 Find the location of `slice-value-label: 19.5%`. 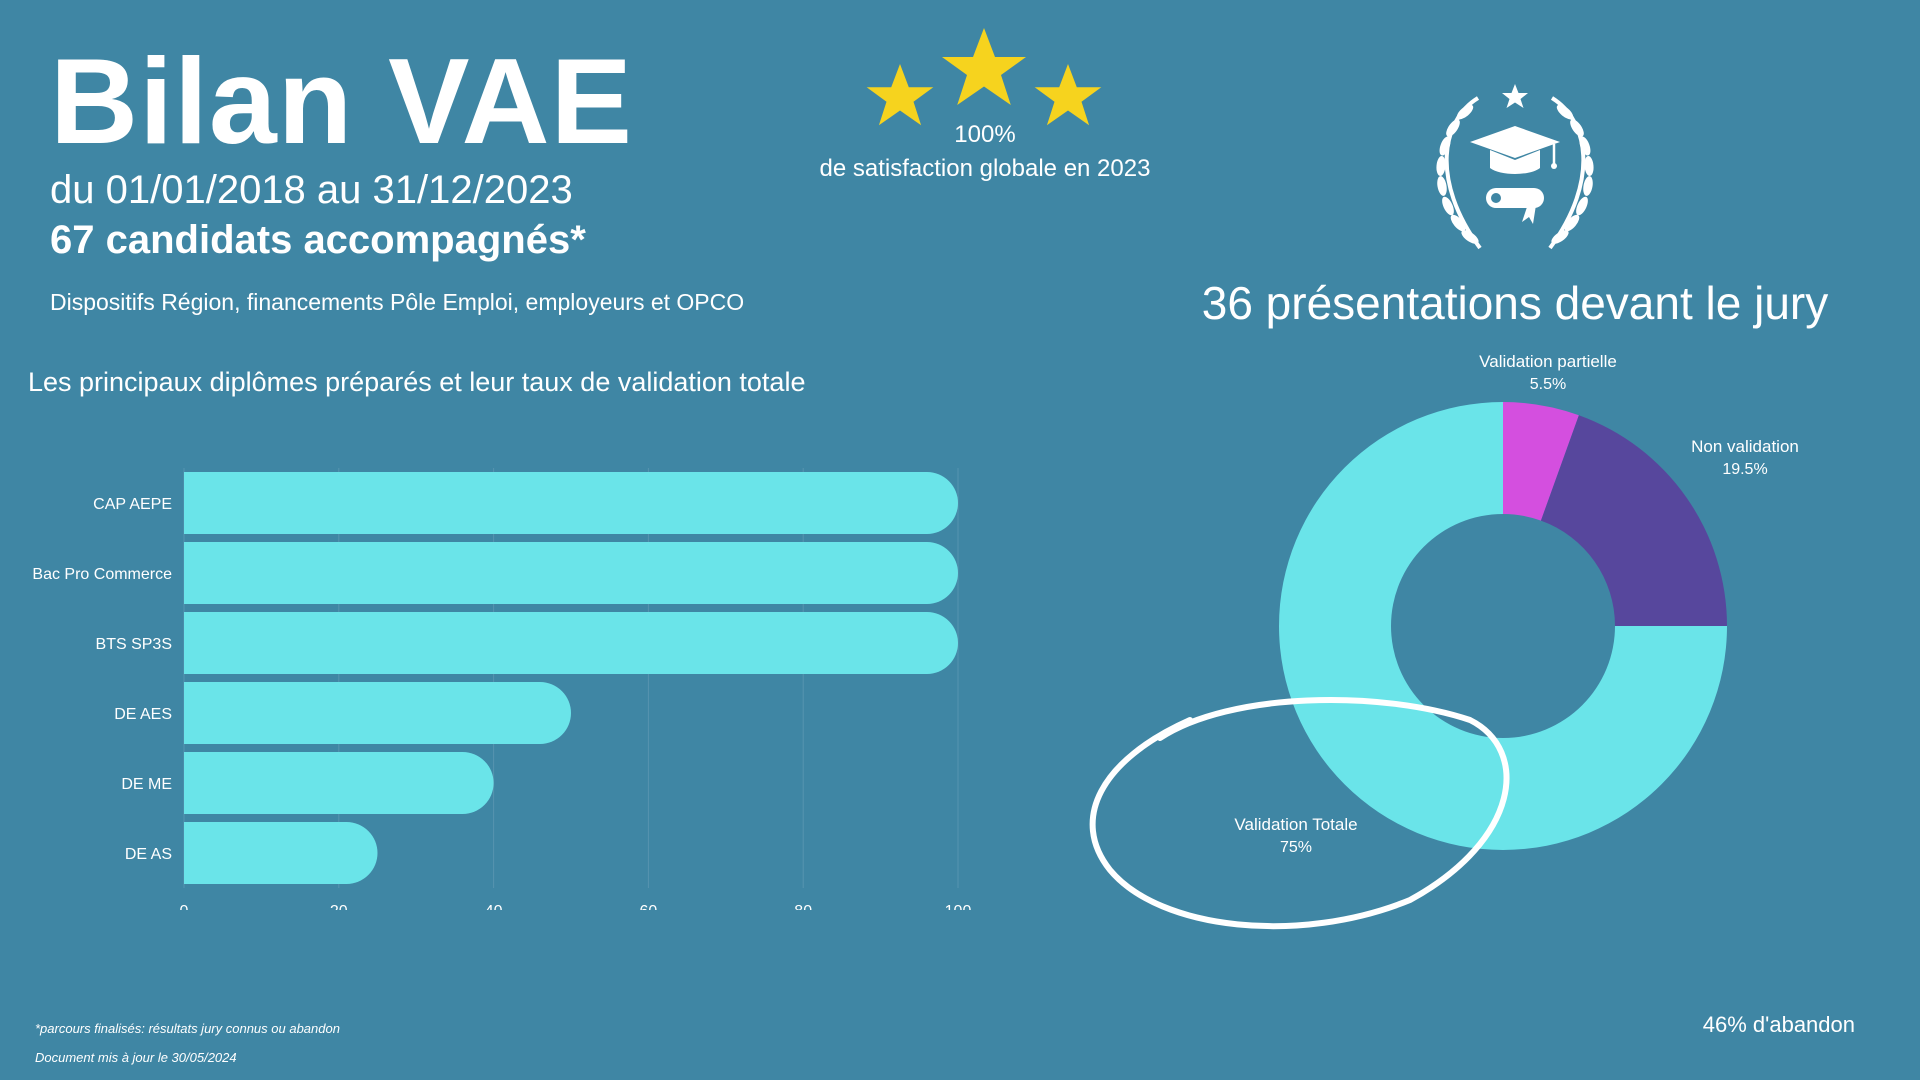

slice-value-label: 19.5% is located at coordinates (1744, 469).